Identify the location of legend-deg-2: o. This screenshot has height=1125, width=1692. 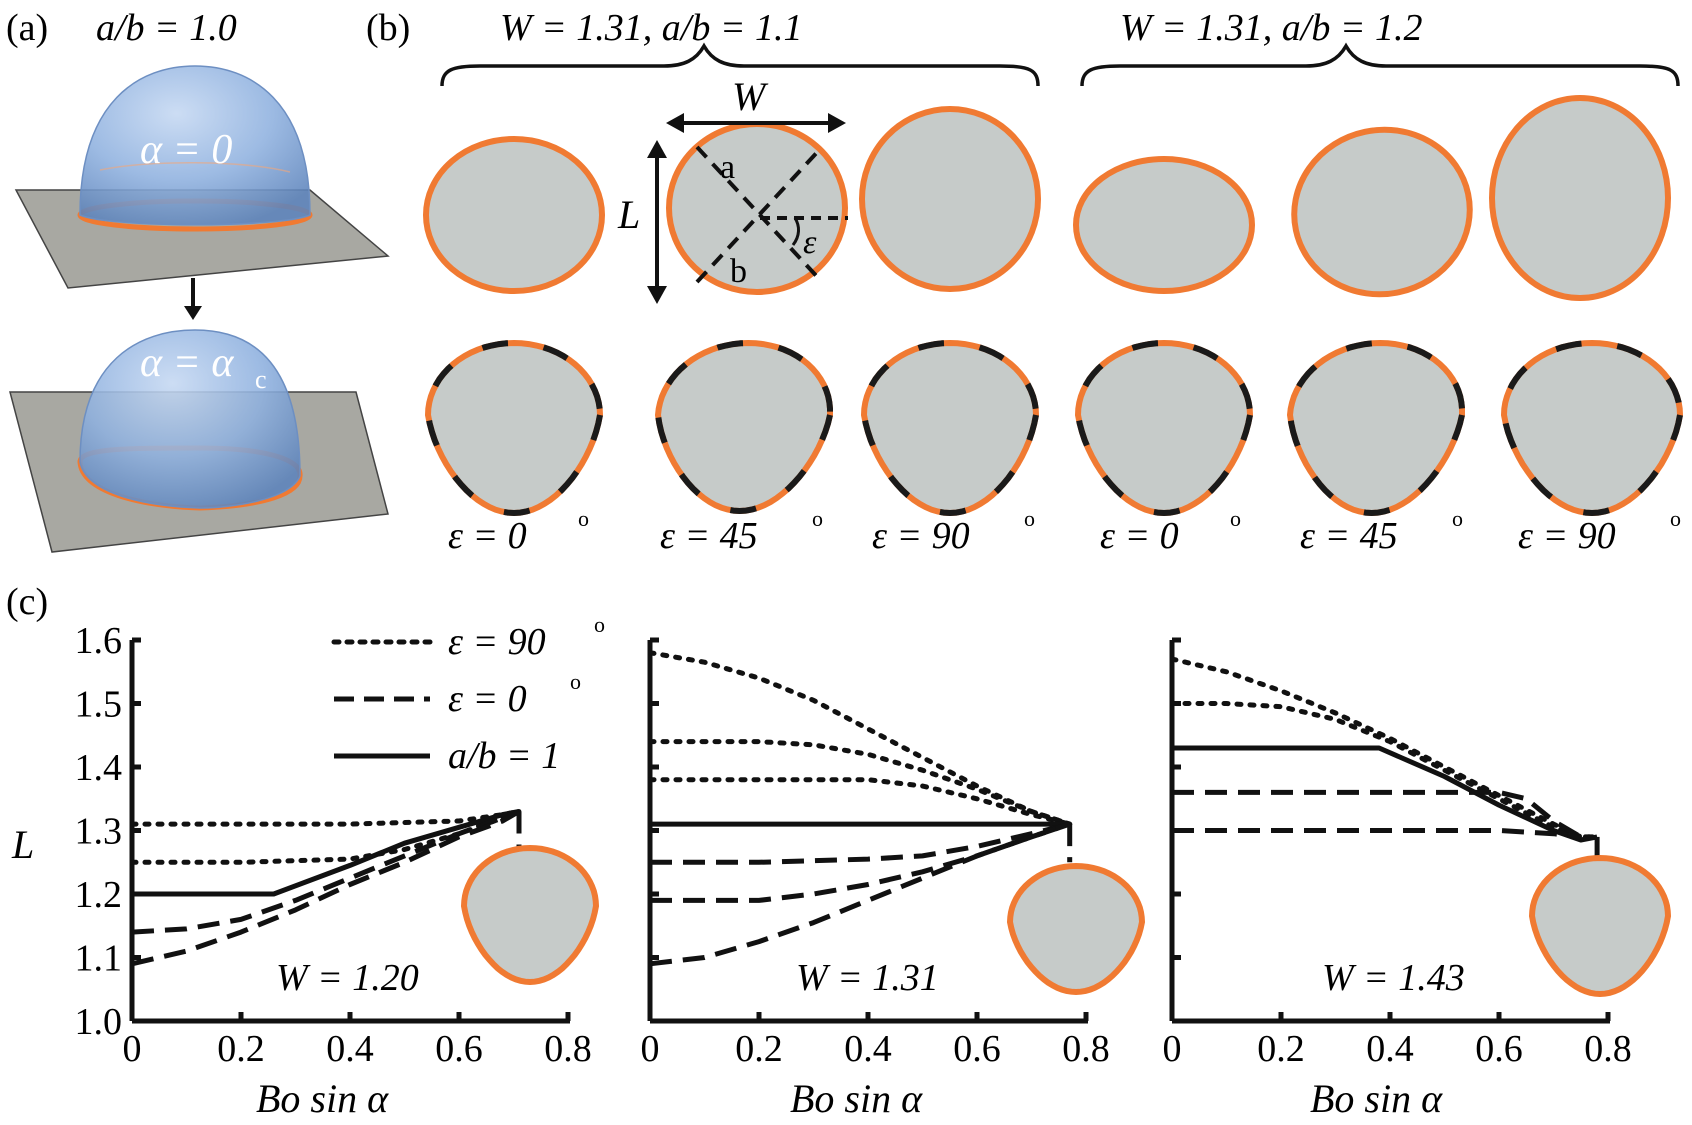
(575, 681).